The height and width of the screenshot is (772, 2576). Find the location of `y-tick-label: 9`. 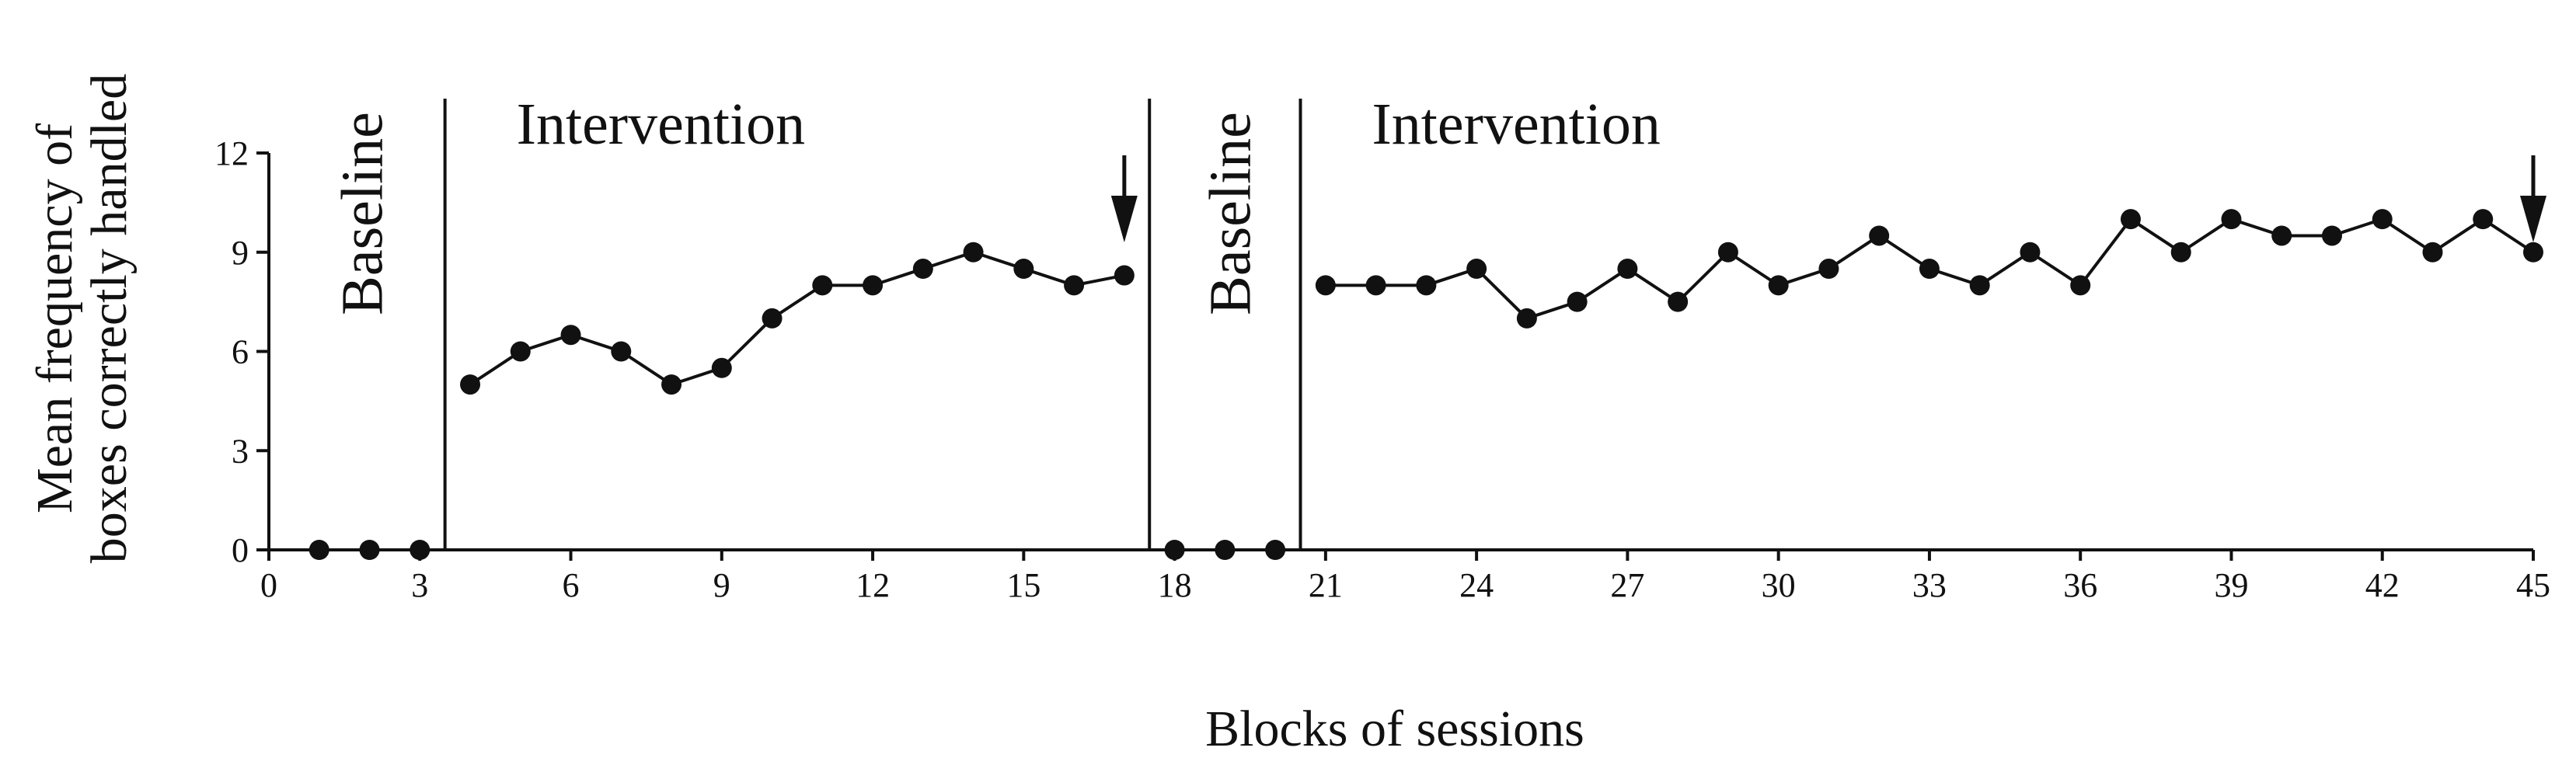

y-tick-label: 9 is located at coordinates (240, 253).